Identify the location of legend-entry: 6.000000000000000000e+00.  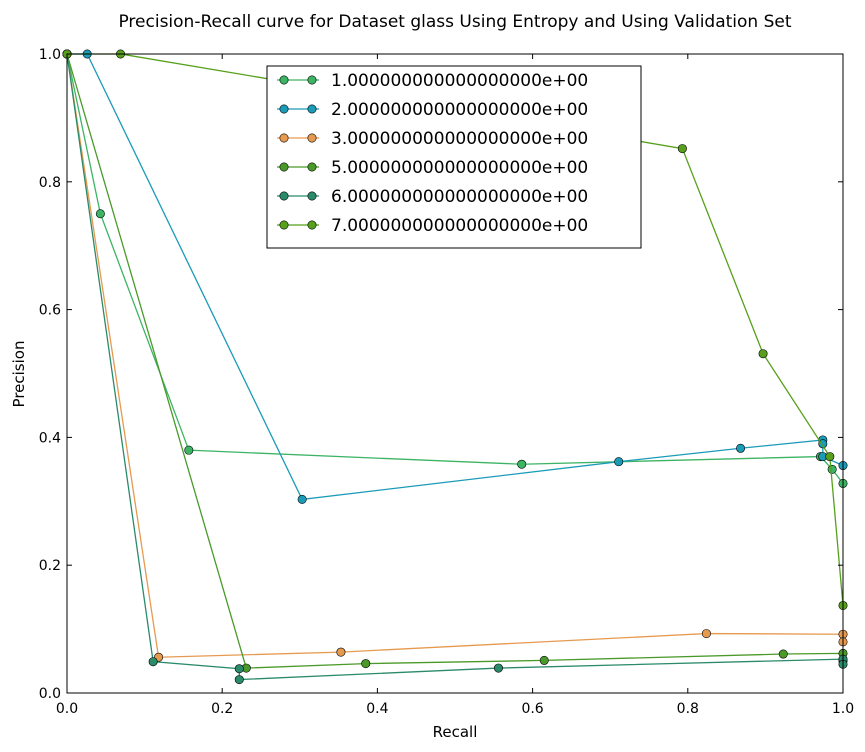
(432, 197).